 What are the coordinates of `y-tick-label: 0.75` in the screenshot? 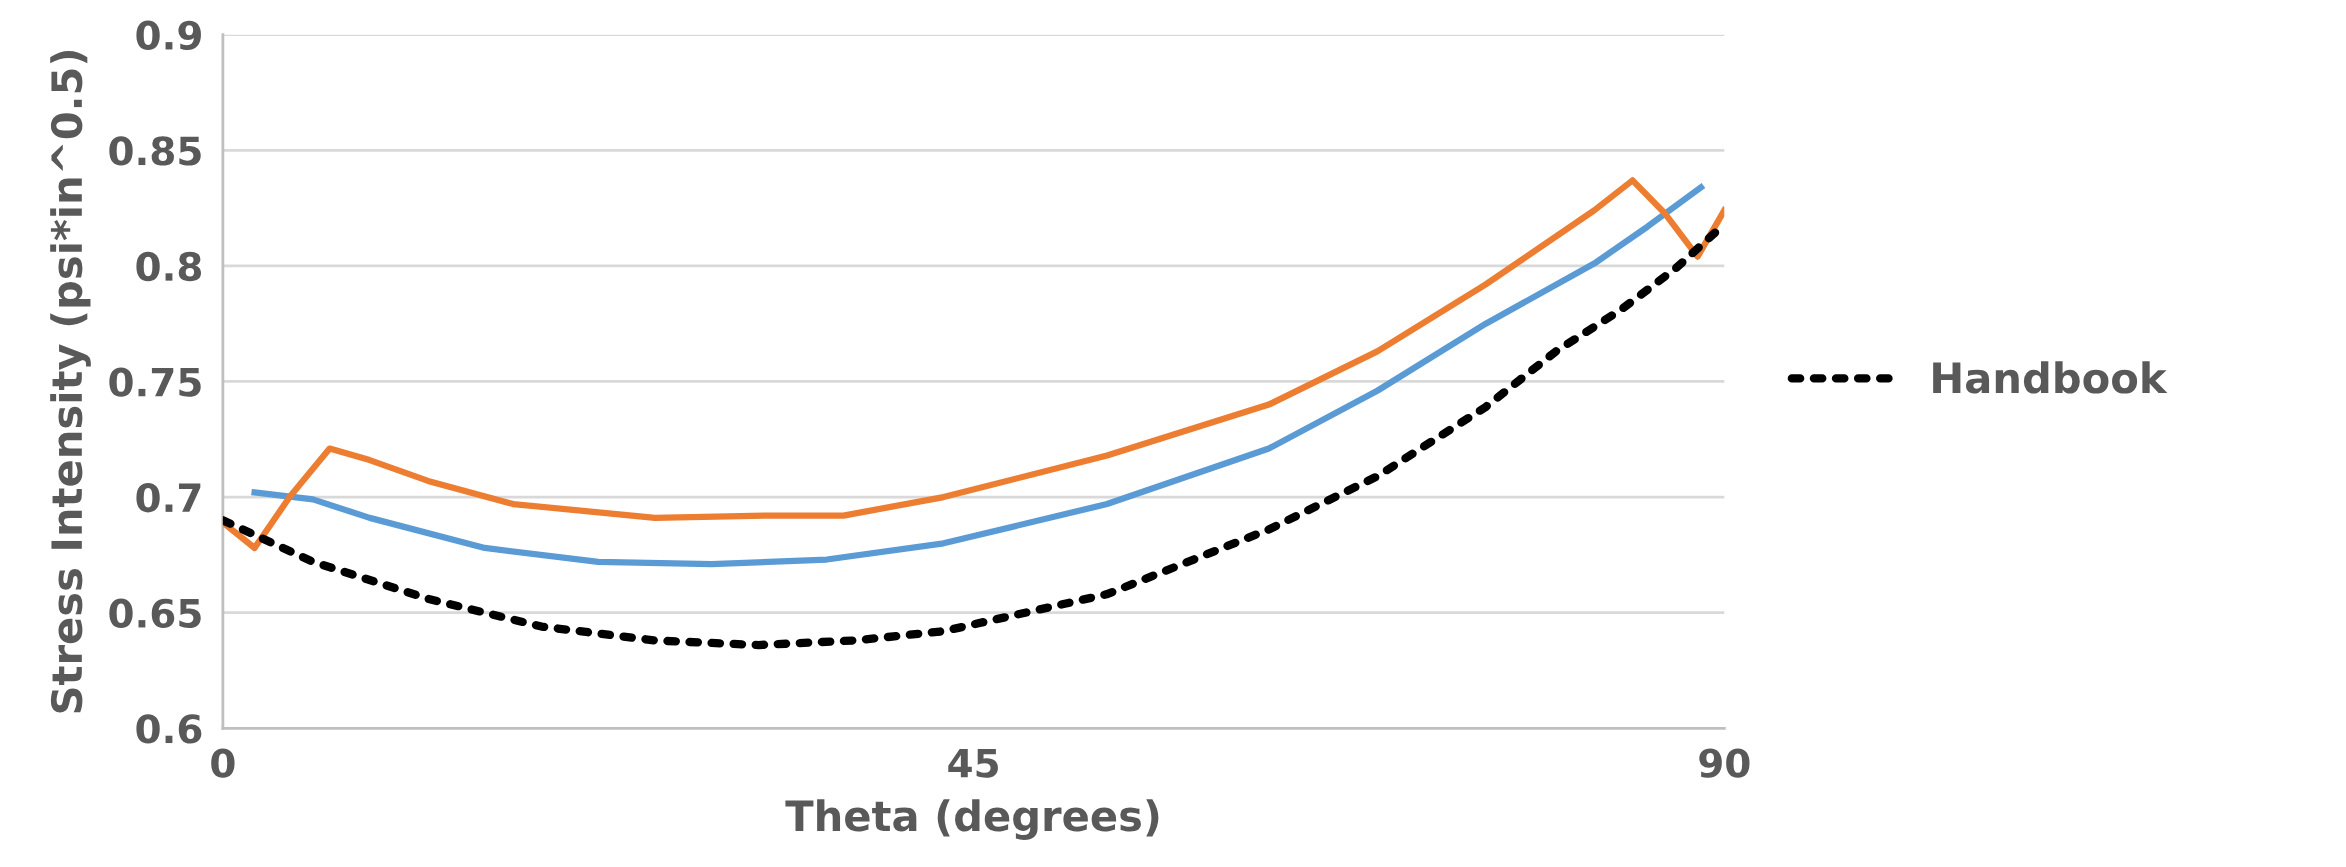 It's located at (155, 382).